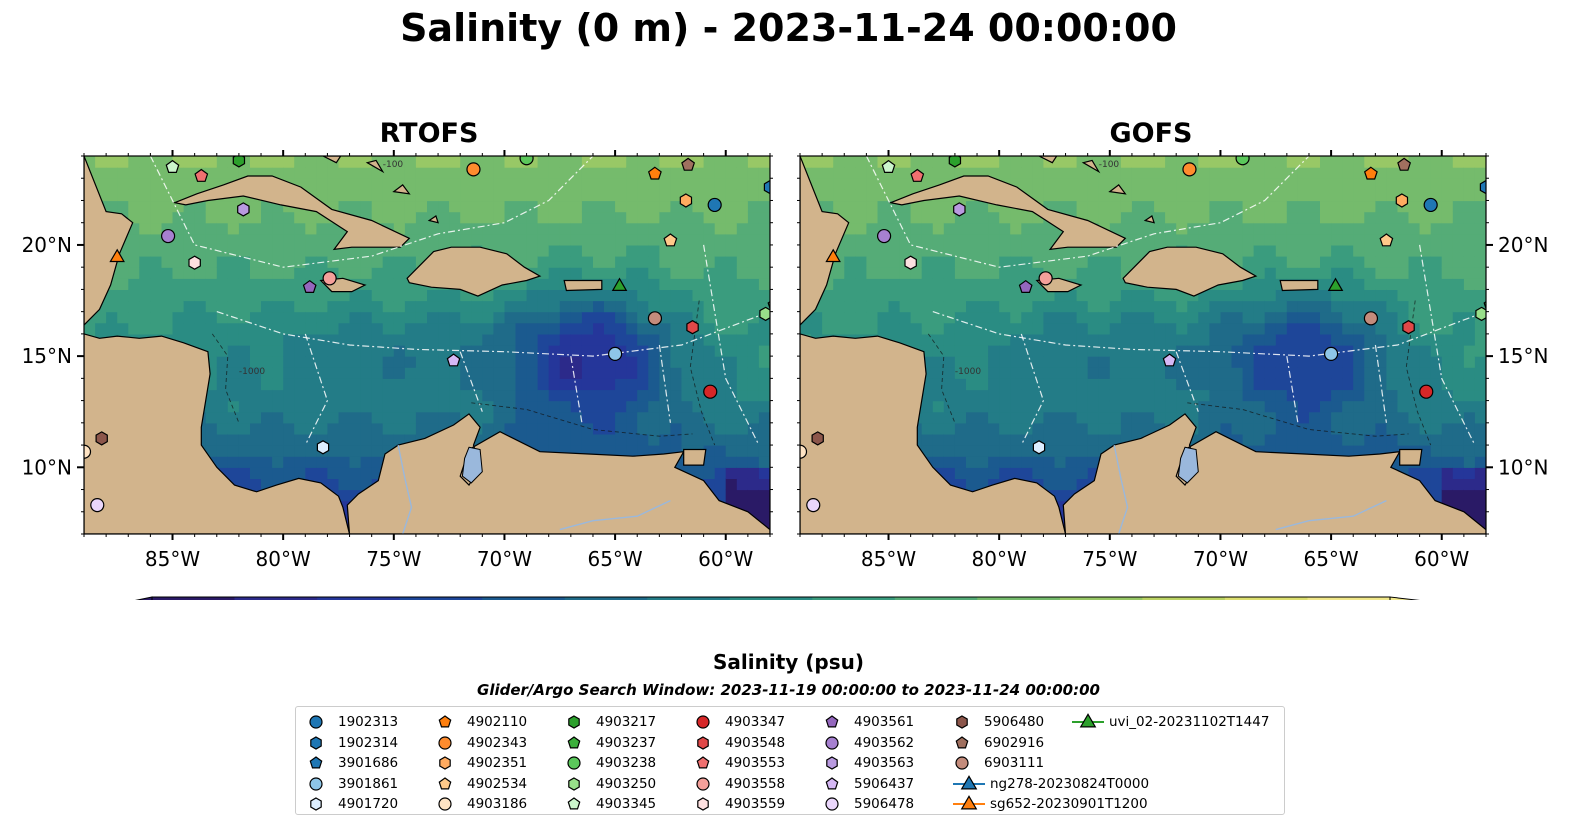  What do you see at coordinates (47, 356) in the screenshot?
I see `y-tick-label: 15°N` at bounding box center [47, 356].